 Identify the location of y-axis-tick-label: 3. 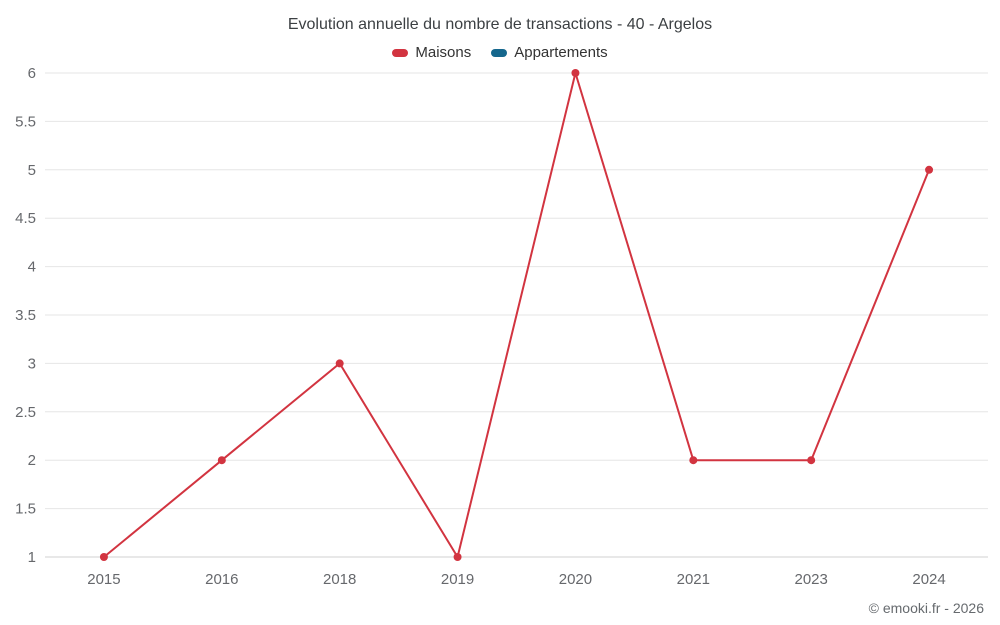
(32, 363).